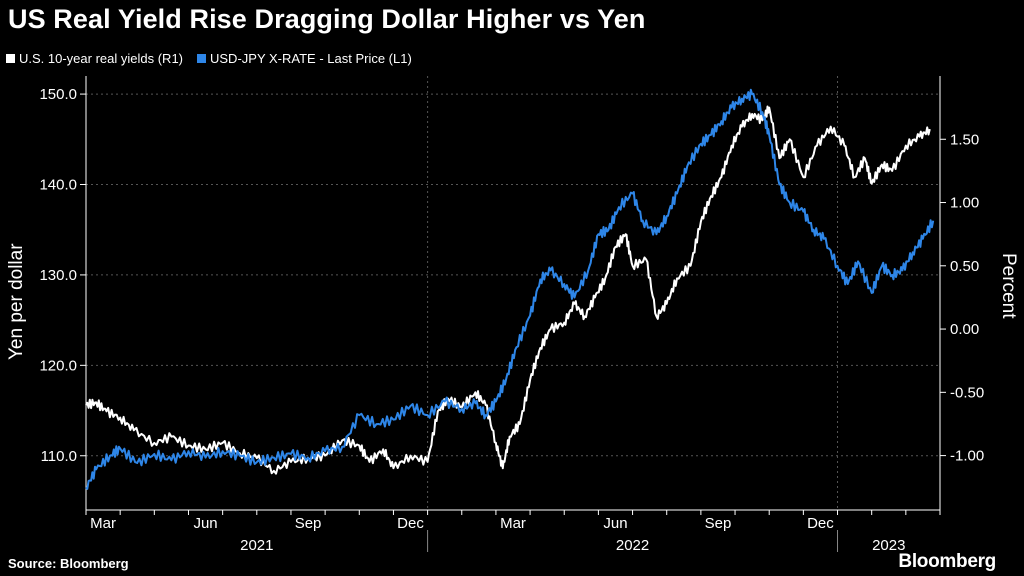  Describe the element at coordinates (964, 266) in the screenshot. I see `y-right-tick-label: 0.50` at that location.